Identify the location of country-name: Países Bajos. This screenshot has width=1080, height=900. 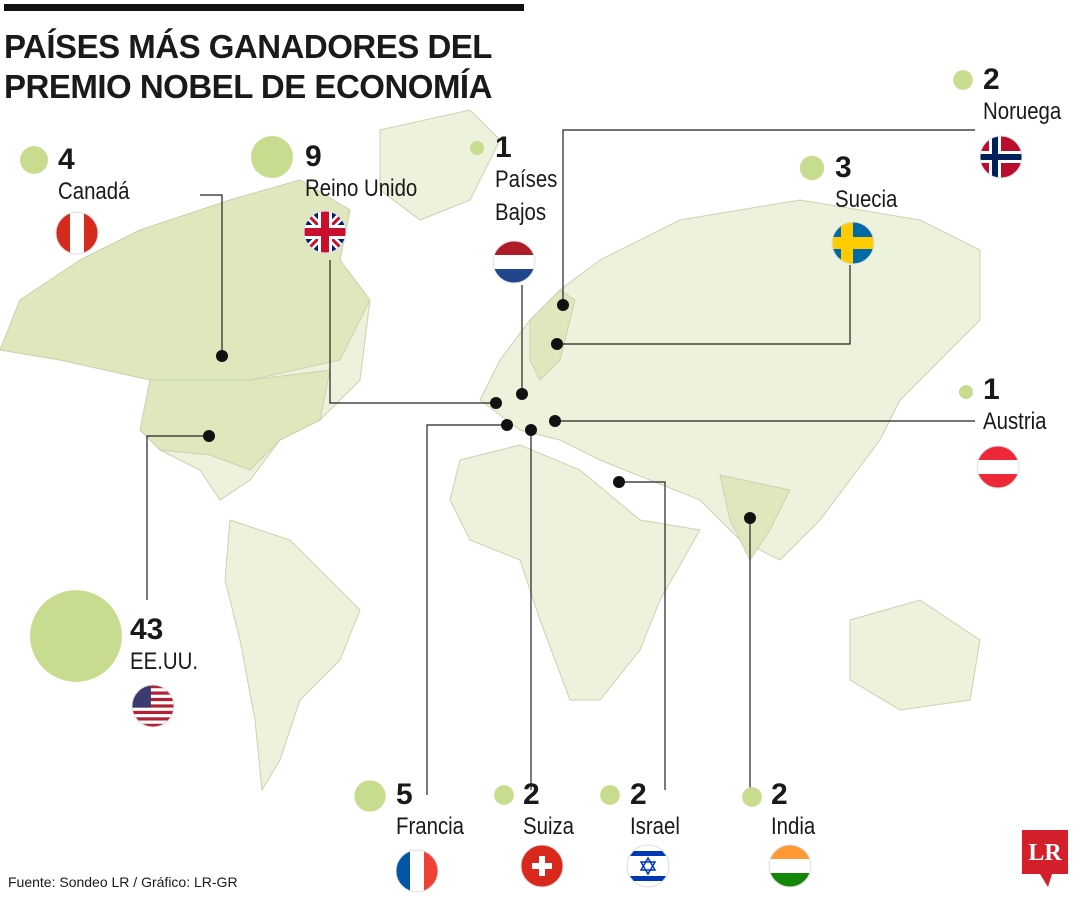
(526, 196).